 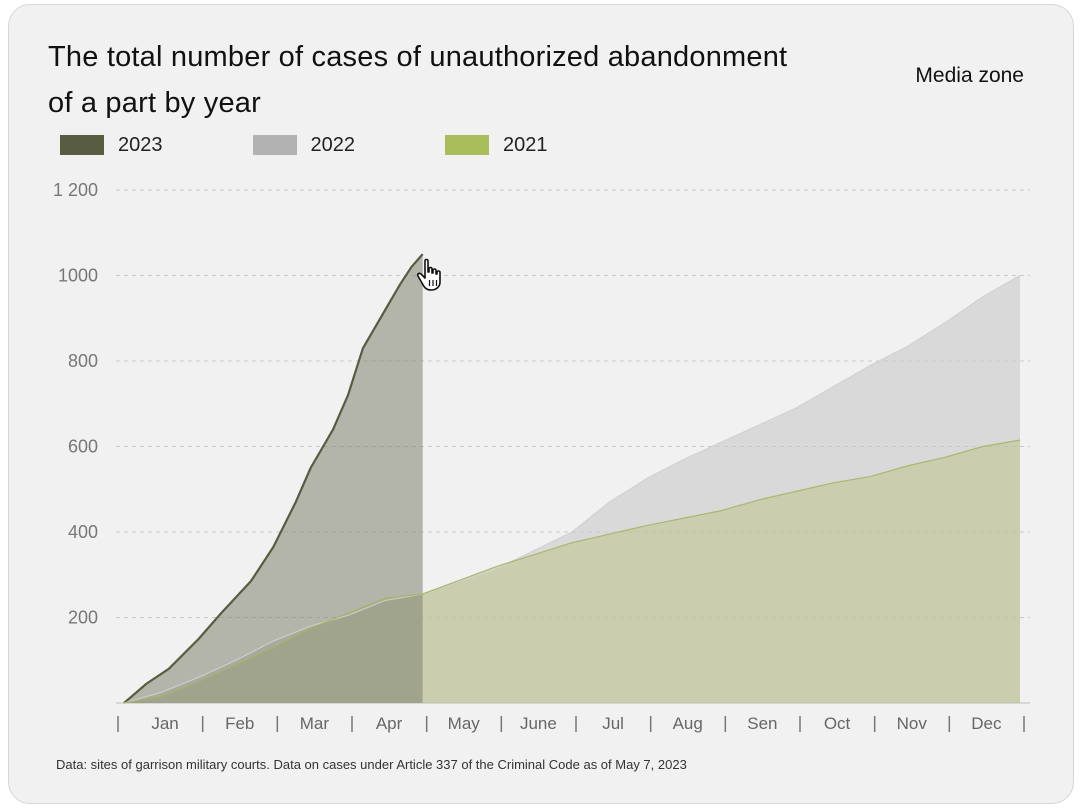 What do you see at coordinates (83, 532) in the screenshot?
I see `y-tick-label: 400` at bounding box center [83, 532].